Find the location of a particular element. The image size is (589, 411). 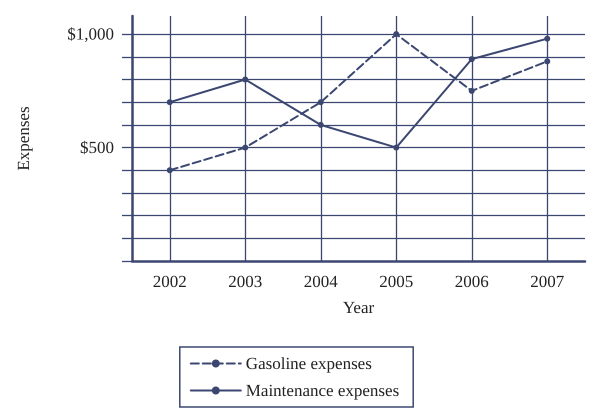

y-tick-label: $1,000 is located at coordinates (90, 34).